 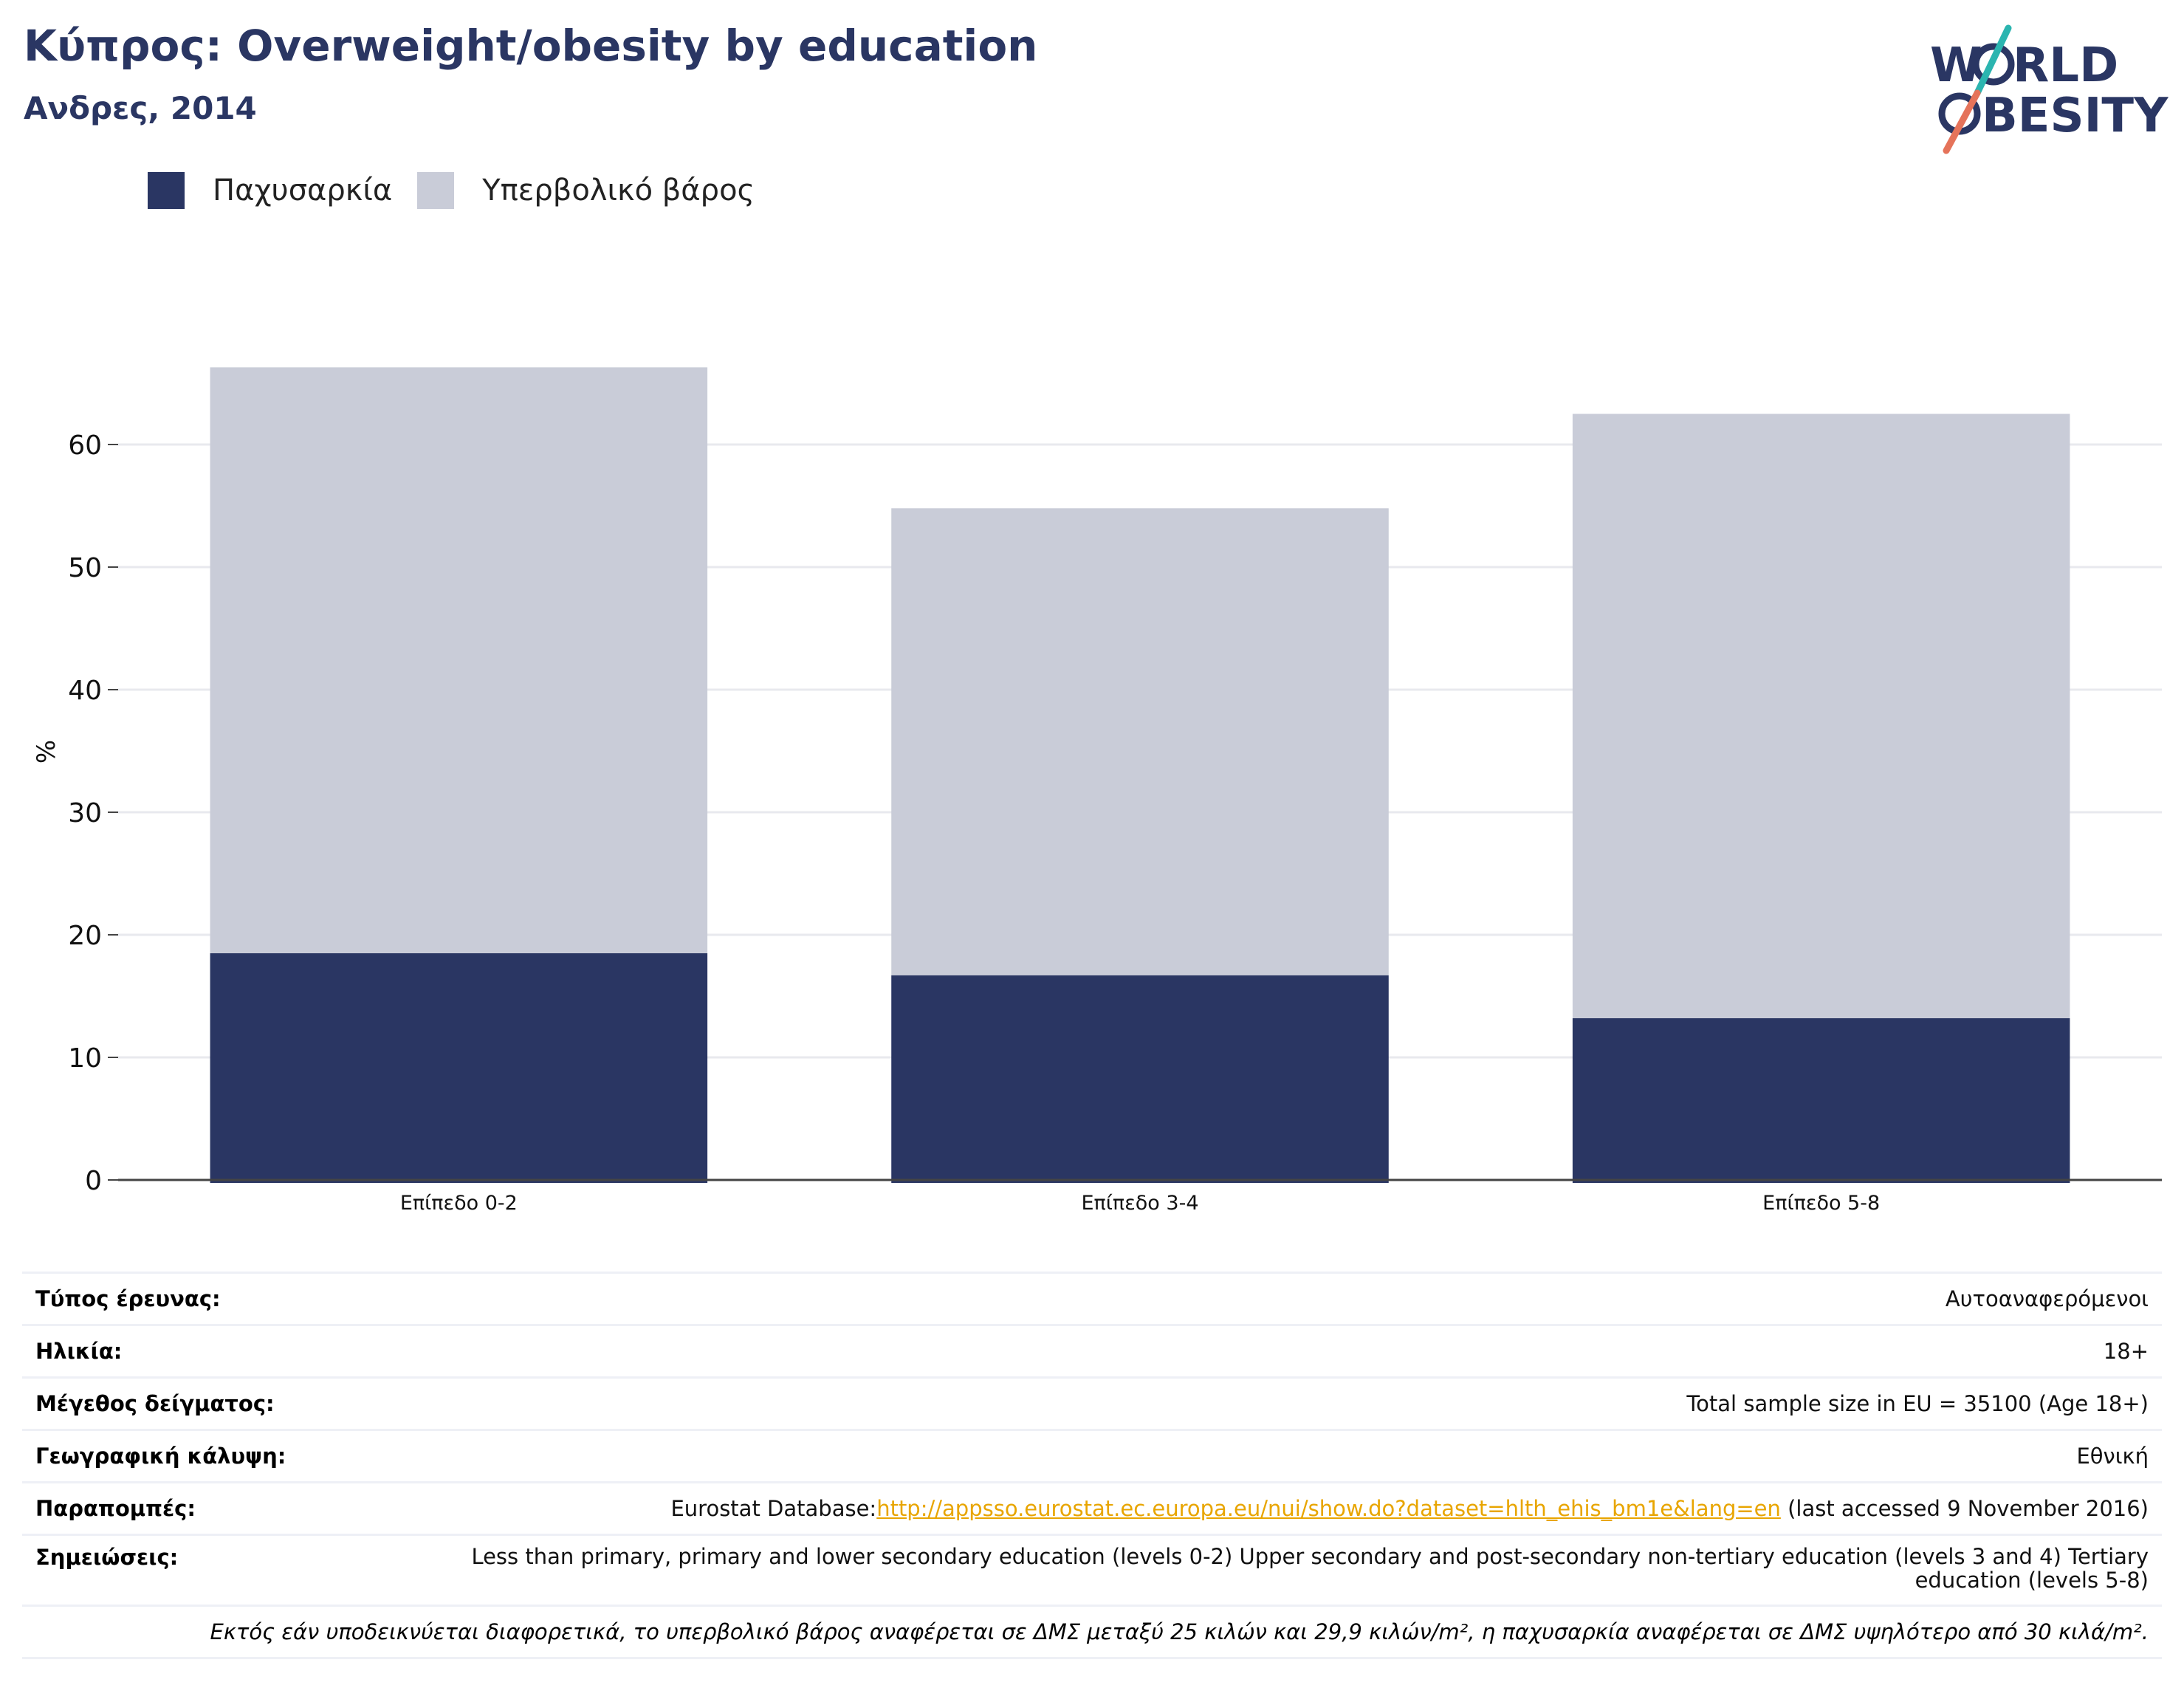 I want to click on y-axis-ticks: 0 10 20 30 40 50 60, so click(x=93, y=813).